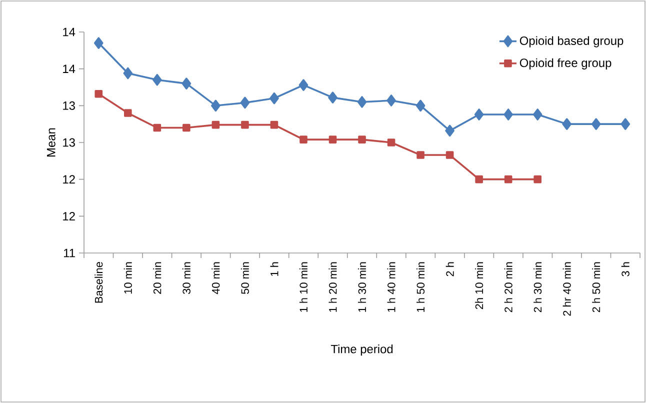  What do you see at coordinates (450, 269) in the screenshot?
I see `x-tick-label: 2 h` at bounding box center [450, 269].